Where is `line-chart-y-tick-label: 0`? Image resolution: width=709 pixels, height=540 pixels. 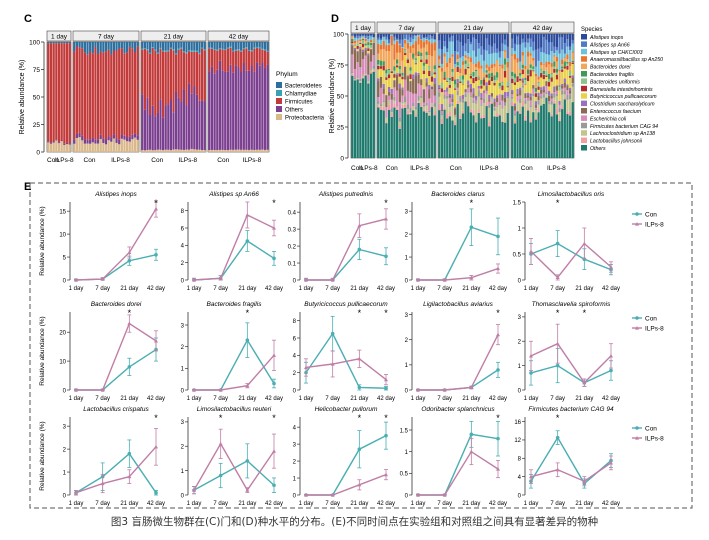
line-chart-y-tick-label: 0 is located at coordinates (183, 391).